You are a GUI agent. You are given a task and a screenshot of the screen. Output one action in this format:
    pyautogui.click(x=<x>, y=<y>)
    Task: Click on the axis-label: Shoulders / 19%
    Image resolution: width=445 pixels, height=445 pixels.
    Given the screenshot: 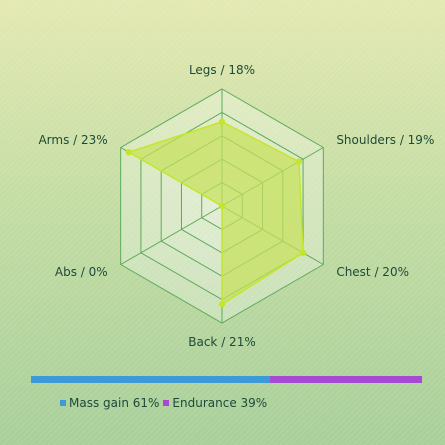 What is the action you would take?
    pyautogui.click(x=385, y=140)
    